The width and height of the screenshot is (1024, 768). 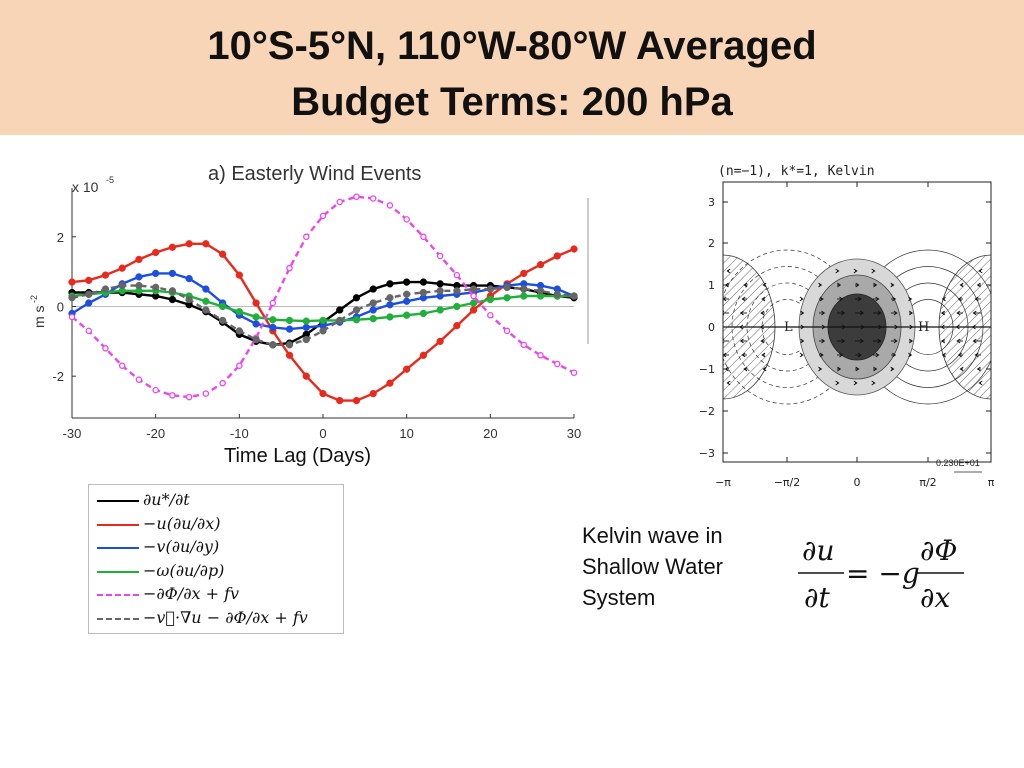 I want to click on legend-label: −∂Φ/∂x + fv, so click(x=191, y=593).